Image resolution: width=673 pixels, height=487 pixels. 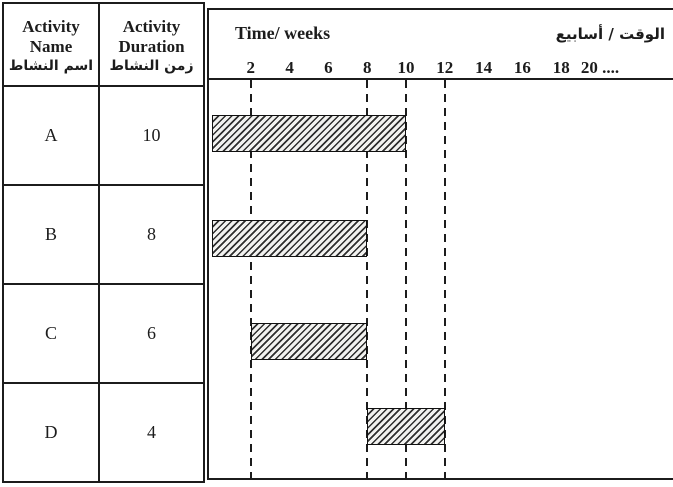 I want to click on activity-name-header-cell: Activity Name اسم النشاط, so click(x=52, y=44).